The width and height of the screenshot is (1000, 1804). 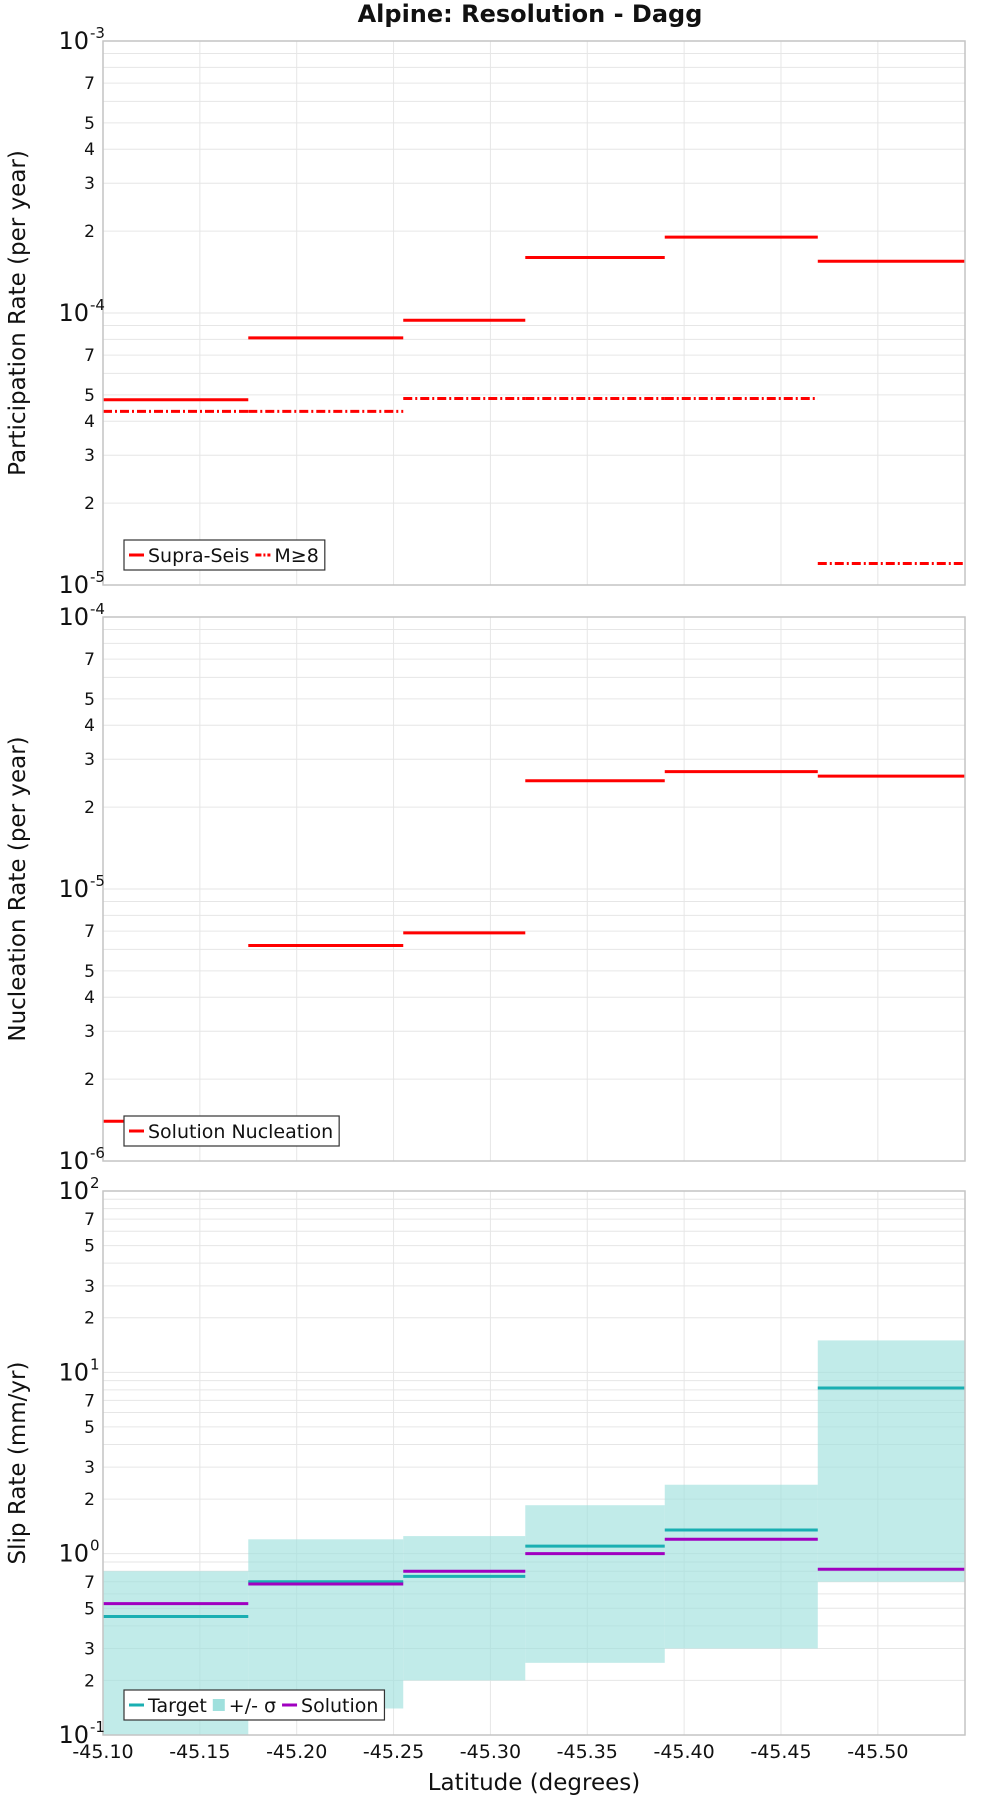 I want to click on legend-label: Solution Nucleation, so click(x=240, y=1132).